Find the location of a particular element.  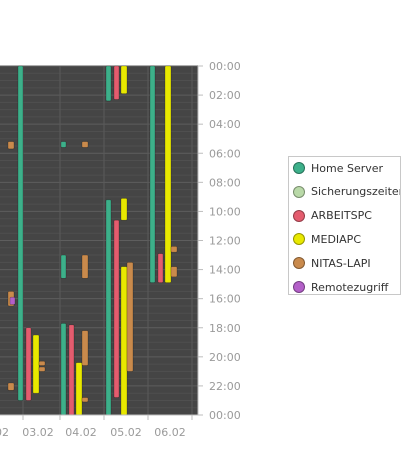

legend-item: MEDIAPC is located at coordinates (327, 239).